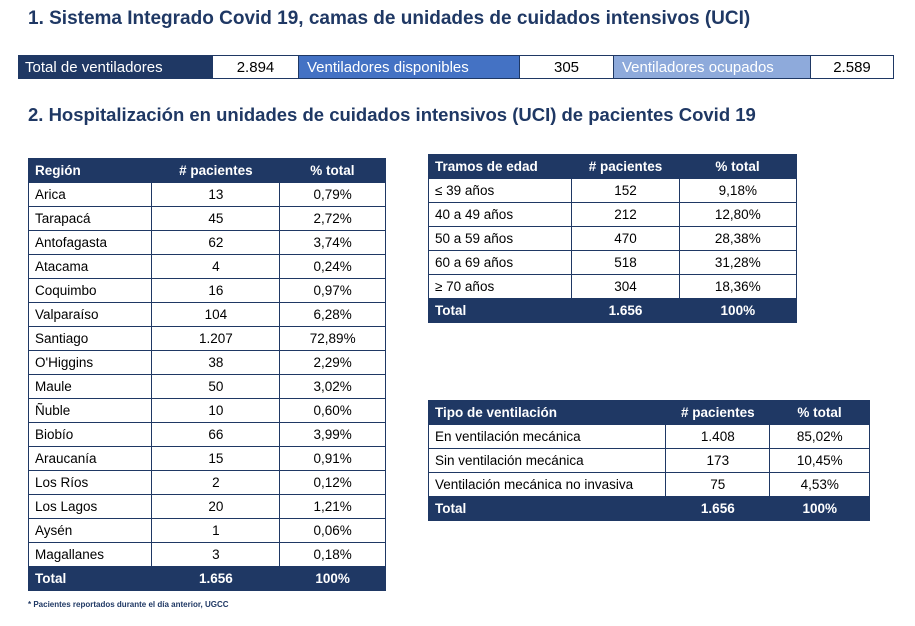 The height and width of the screenshot is (626, 915). I want to click on table-row: Biobío 66 3,99%, so click(206, 434).